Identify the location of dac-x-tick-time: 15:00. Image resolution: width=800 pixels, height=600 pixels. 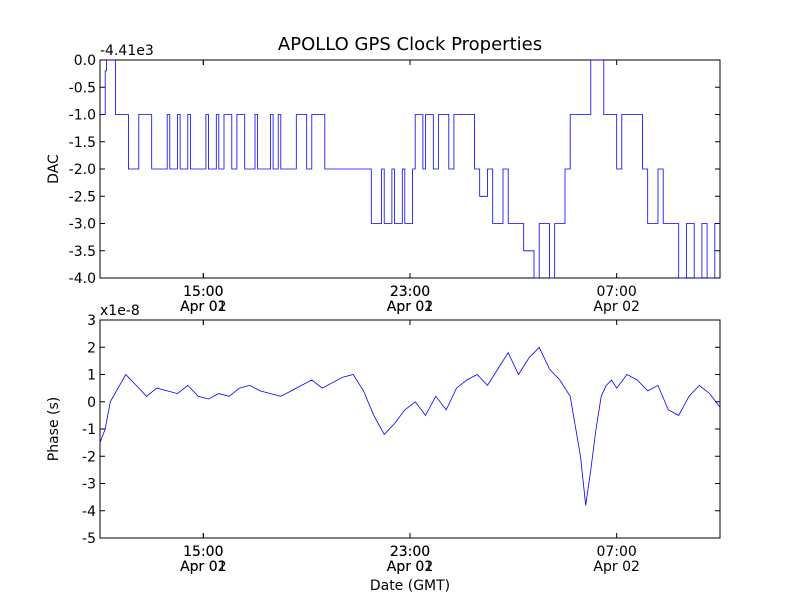
(203, 292).